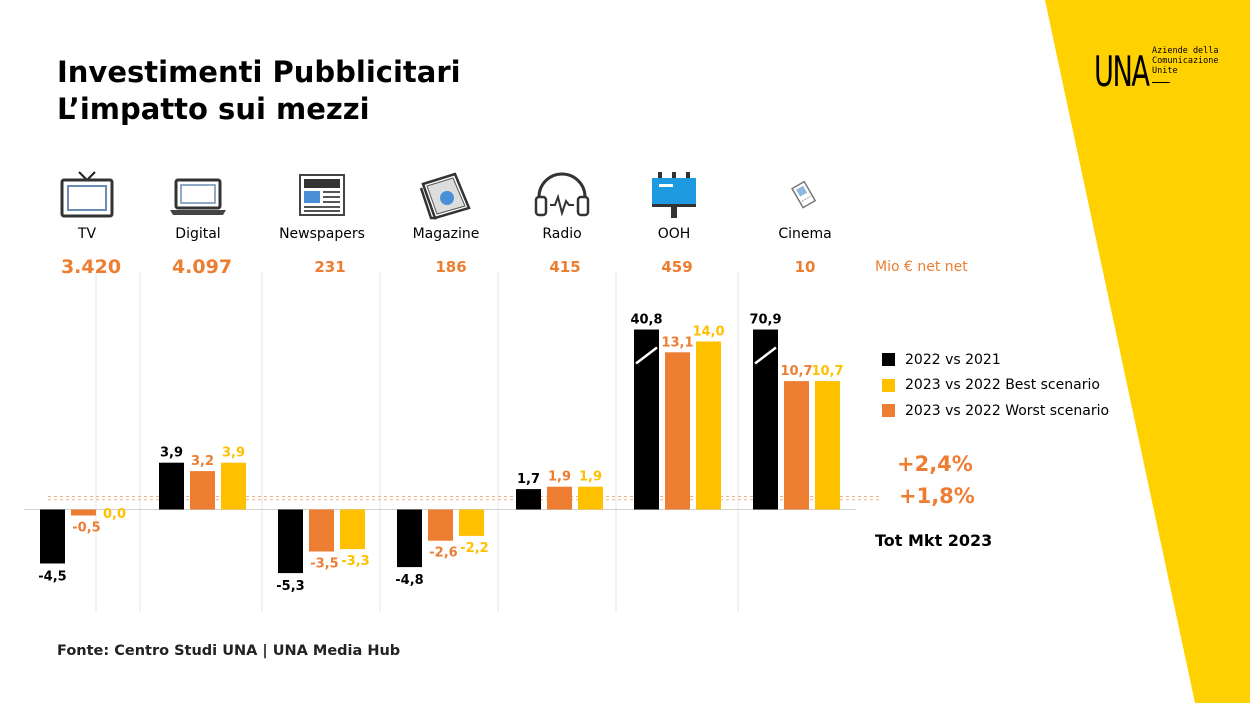 The height and width of the screenshot is (703, 1250). What do you see at coordinates (474, 548) in the screenshot?
I see `data-label: -2,2` at bounding box center [474, 548].